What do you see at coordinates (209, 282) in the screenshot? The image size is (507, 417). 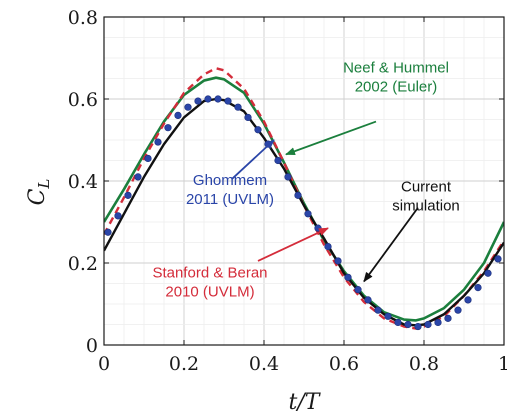 I see `annotation-label: Stanford & Beran 2010 (UVLM)` at bounding box center [209, 282].